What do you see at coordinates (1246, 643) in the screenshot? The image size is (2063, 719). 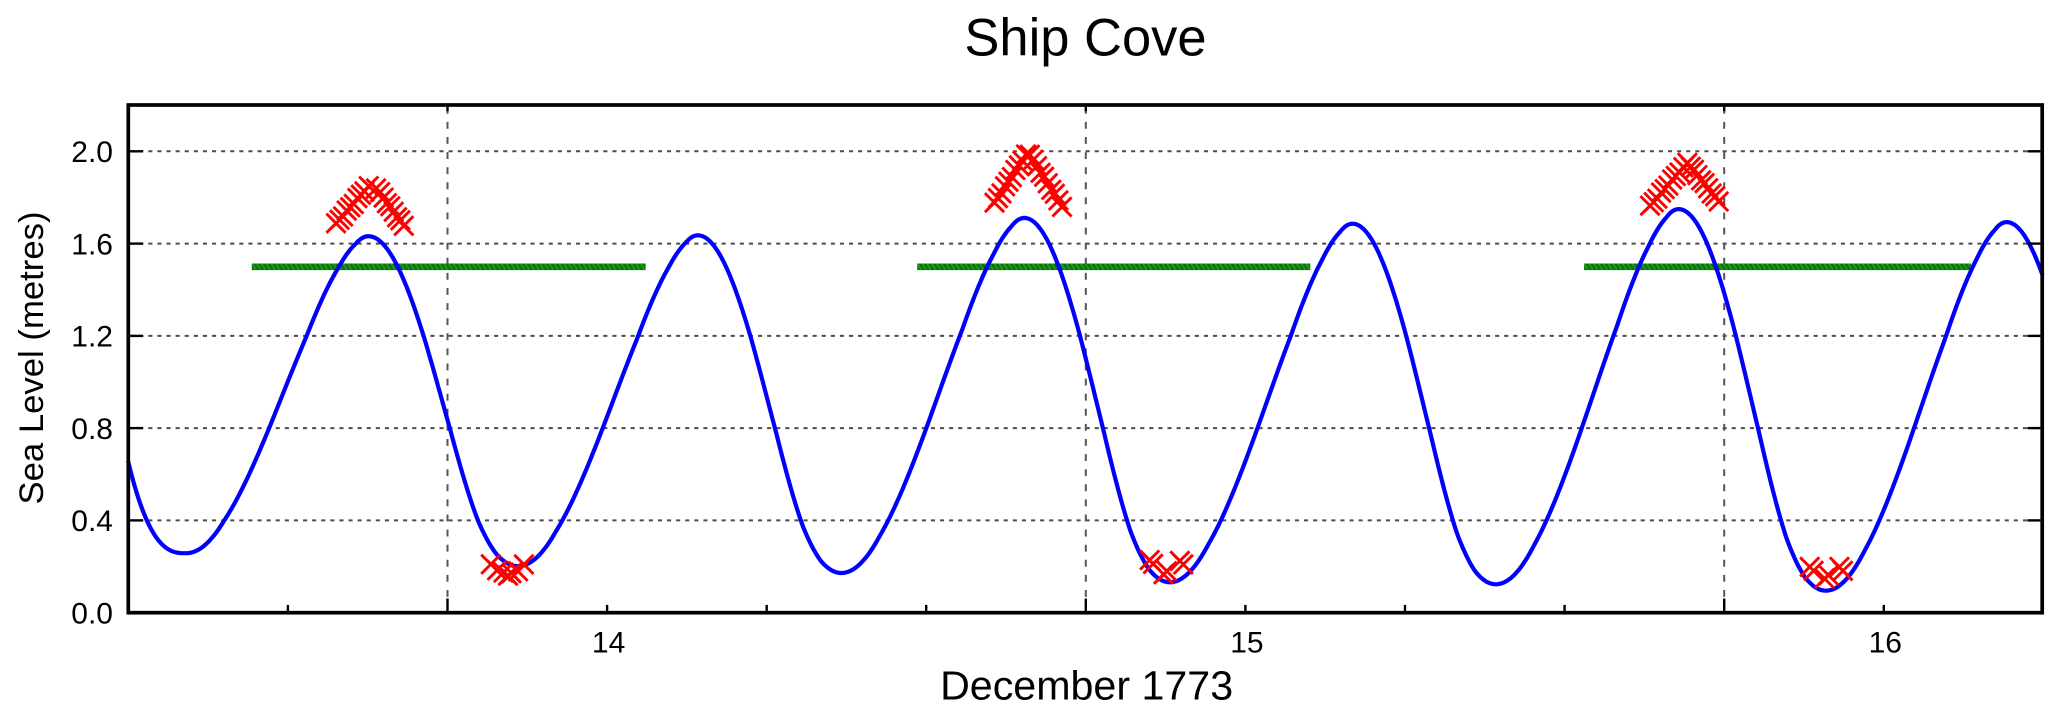 I see `svg-text: 15` at bounding box center [1246, 643].